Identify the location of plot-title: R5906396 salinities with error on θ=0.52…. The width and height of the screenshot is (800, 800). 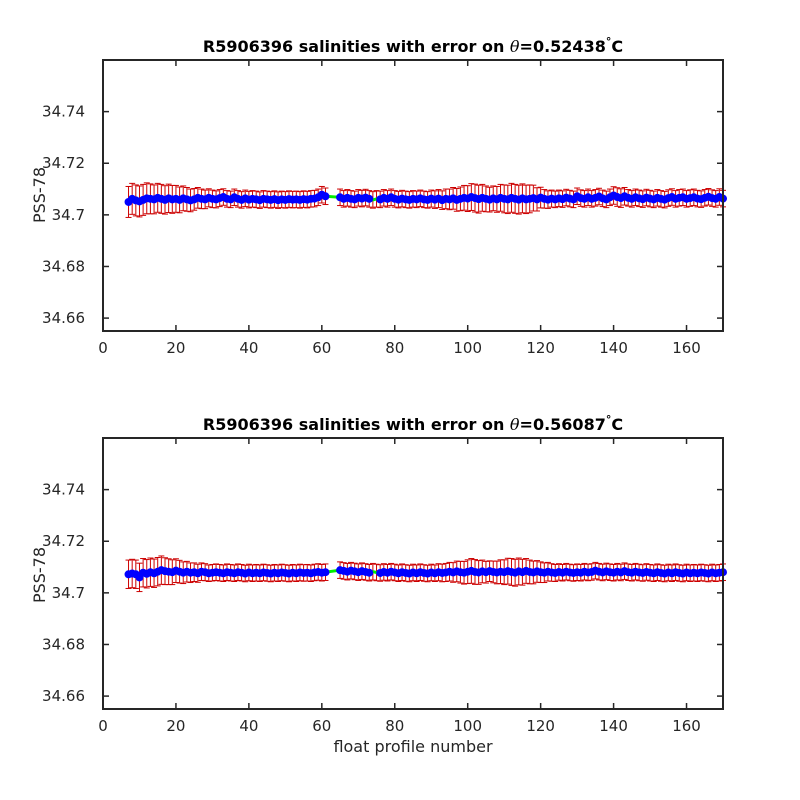
(413, 45).